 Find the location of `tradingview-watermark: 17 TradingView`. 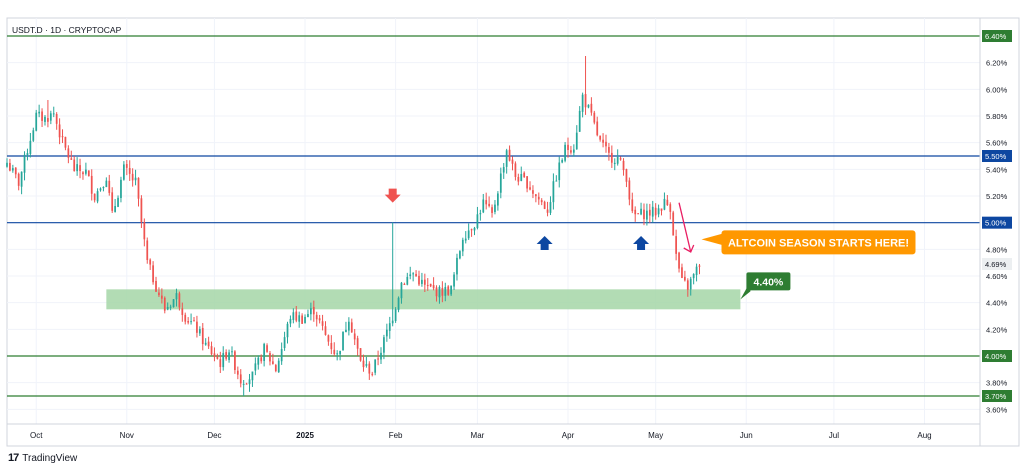

tradingview-watermark: 17 TradingView is located at coordinates (42, 458).